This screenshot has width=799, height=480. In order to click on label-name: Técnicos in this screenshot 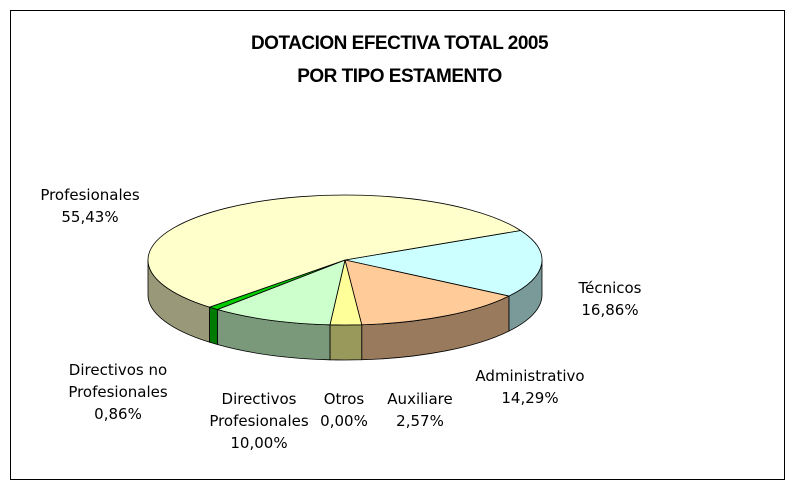, I will do `click(610, 288)`.